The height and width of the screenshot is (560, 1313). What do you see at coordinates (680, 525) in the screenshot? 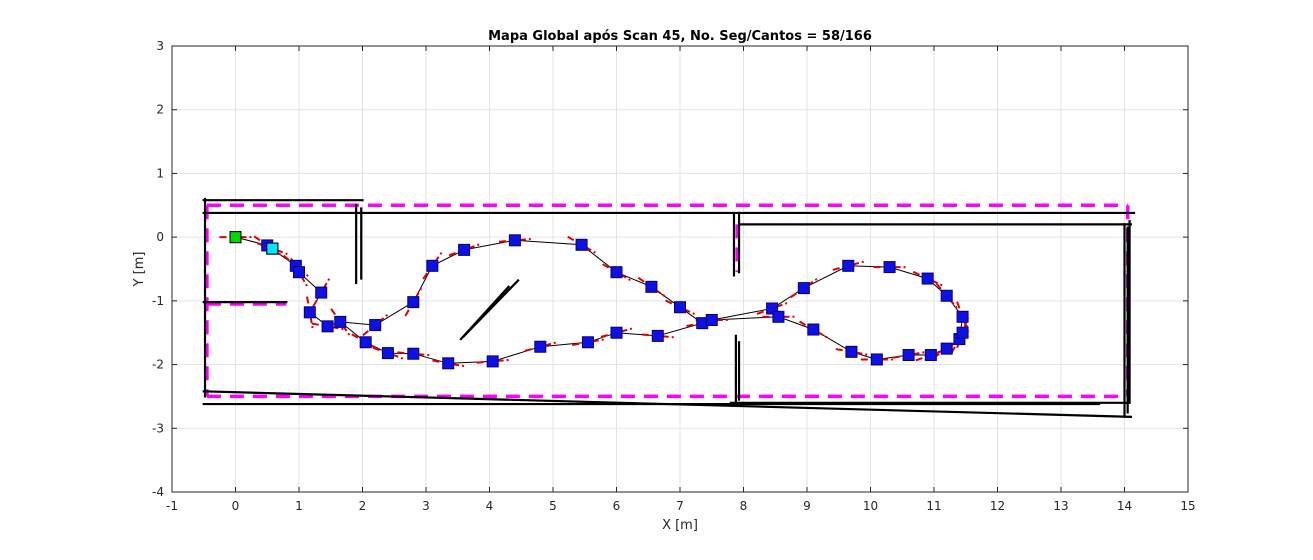
I see `x-axis-label: X [m]` at bounding box center [680, 525].